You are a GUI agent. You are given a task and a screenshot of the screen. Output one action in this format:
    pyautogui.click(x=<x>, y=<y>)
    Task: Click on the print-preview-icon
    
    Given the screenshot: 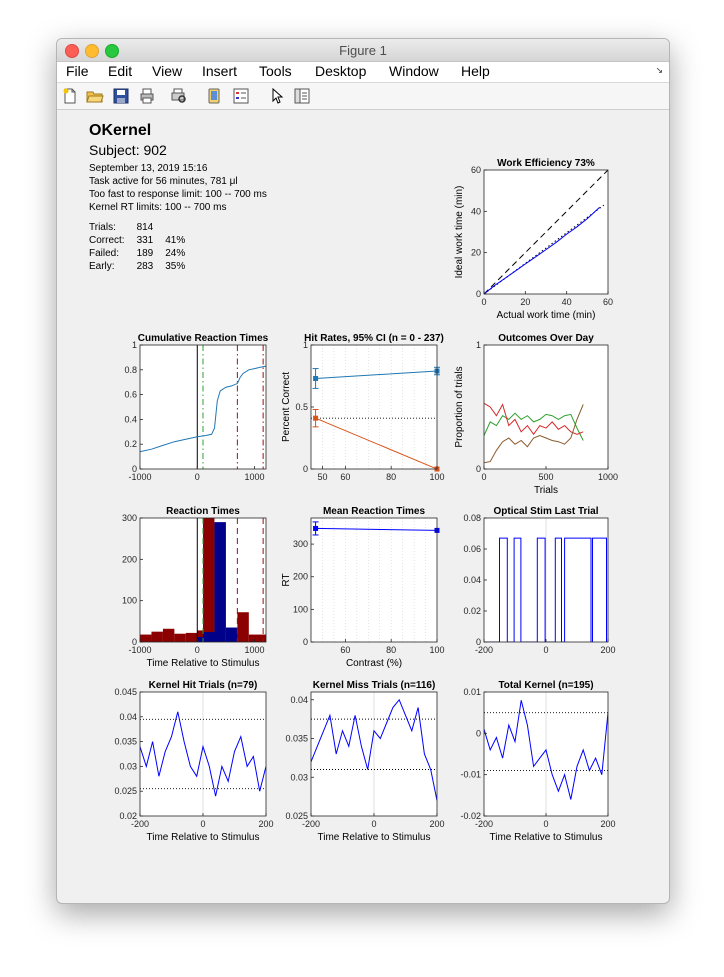 What is the action you would take?
    pyautogui.click(x=179, y=96)
    